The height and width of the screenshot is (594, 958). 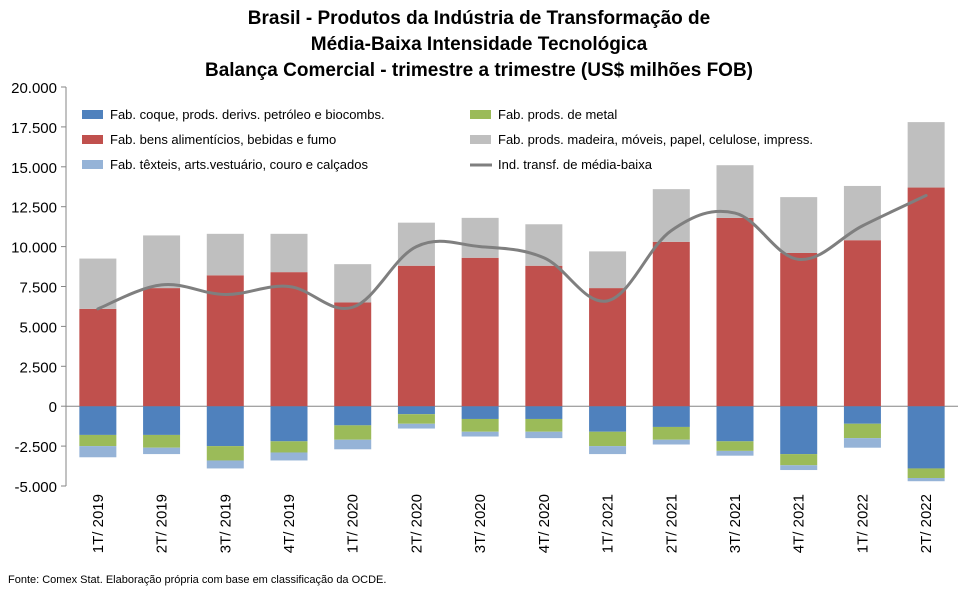 I want to click on x-tick-label: 2T/ 2022, so click(x=926, y=523).